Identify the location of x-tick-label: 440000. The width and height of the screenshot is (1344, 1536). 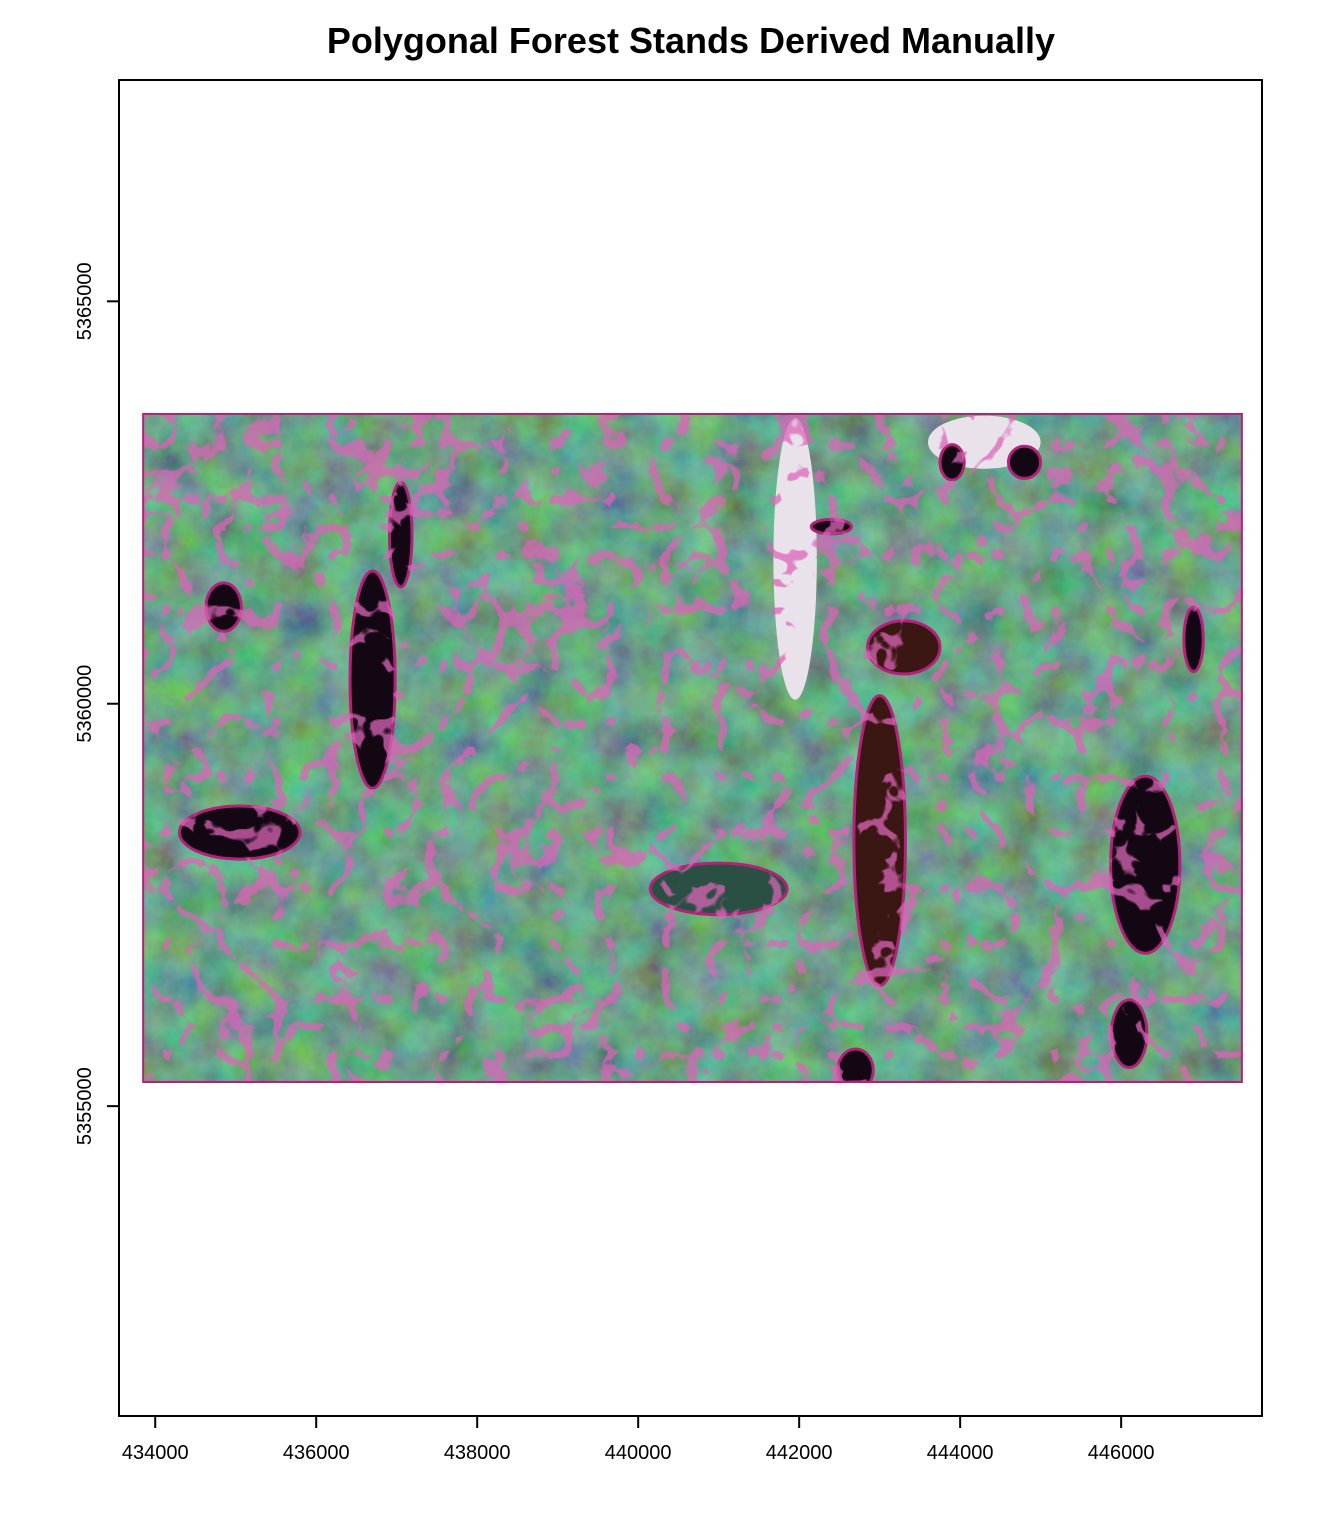
(638, 1453).